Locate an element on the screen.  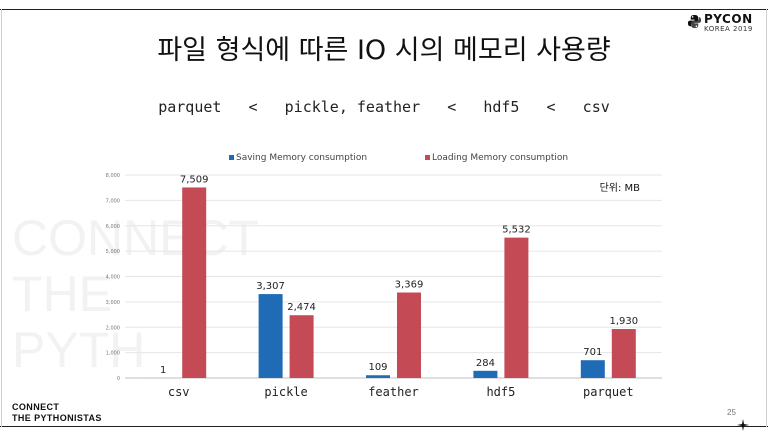
data-label: 5,532 is located at coordinates (516, 230).